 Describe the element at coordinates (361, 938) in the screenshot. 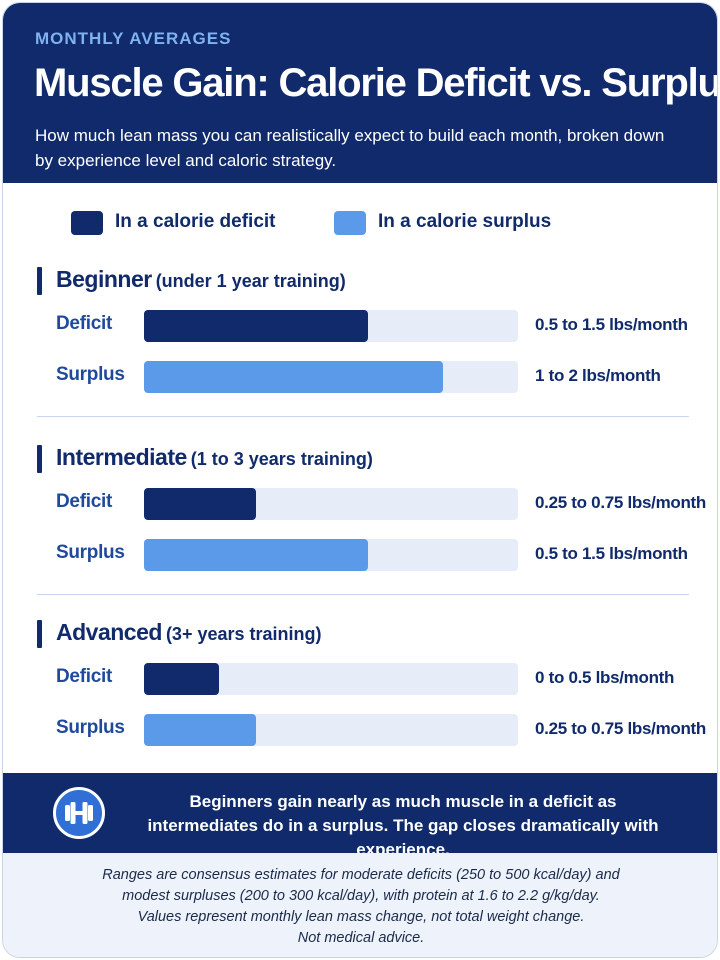

I see `footnote-line-4: Not medical advice.` at that location.